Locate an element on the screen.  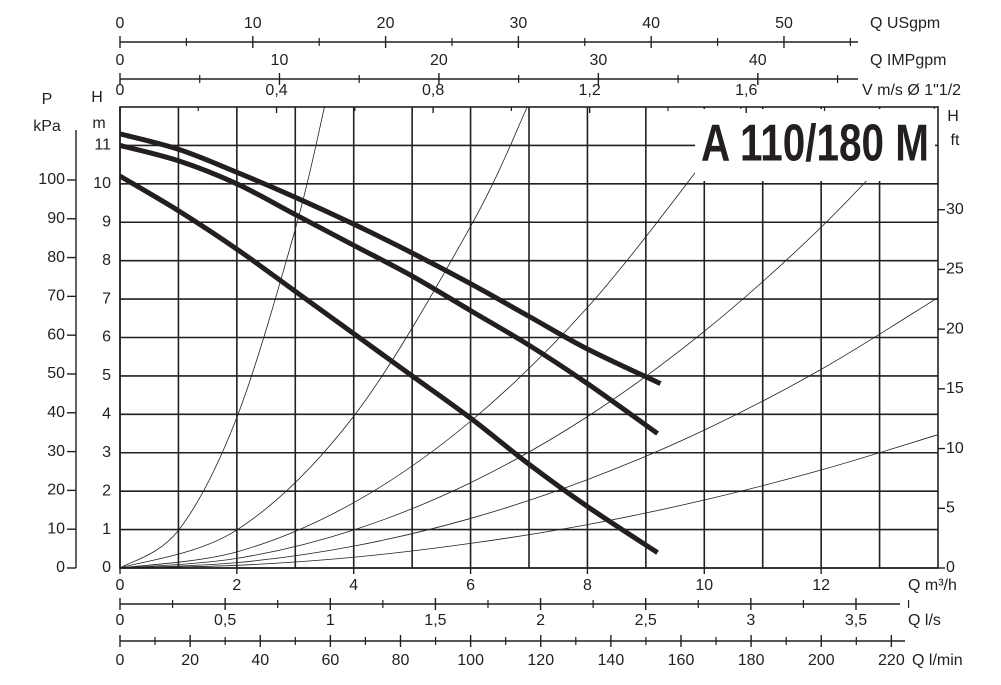
y-tick-label: 2 is located at coordinates (106, 490).